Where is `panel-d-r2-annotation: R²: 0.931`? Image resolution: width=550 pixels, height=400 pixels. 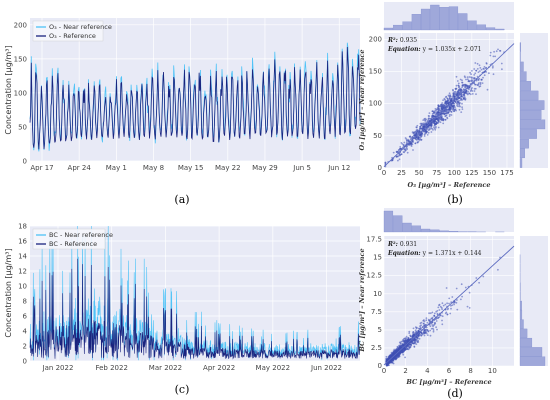
panel-d-r2-annotation: R²: 0.931 is located at coordinates (402, 244).